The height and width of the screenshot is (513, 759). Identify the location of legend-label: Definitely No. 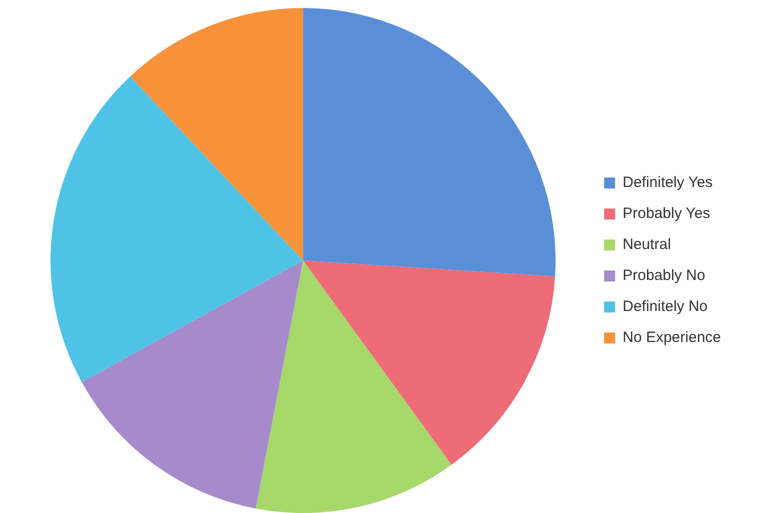
(665, 307).